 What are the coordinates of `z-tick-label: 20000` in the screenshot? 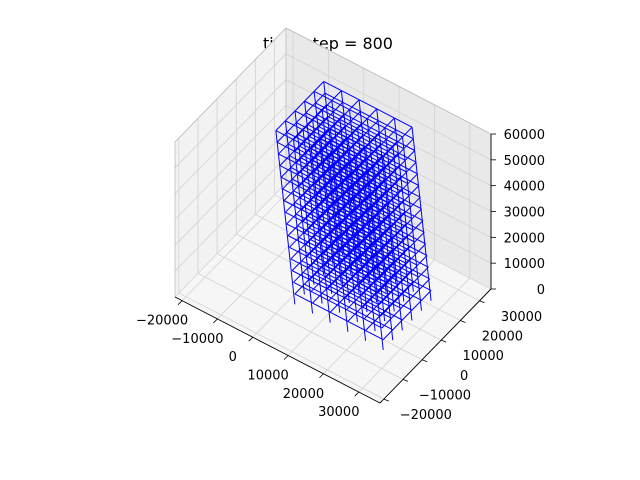 It's located at (524, 238).